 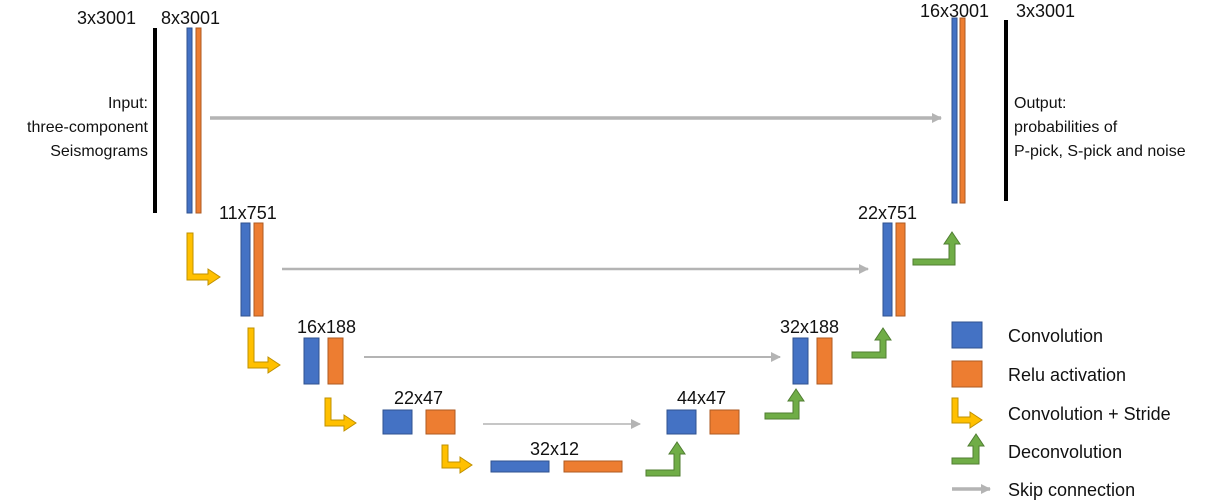 What do you see at coordinates (887, 269) in the screenshot?
I see `dec2-conv-block` at bounding box center [887, 269].